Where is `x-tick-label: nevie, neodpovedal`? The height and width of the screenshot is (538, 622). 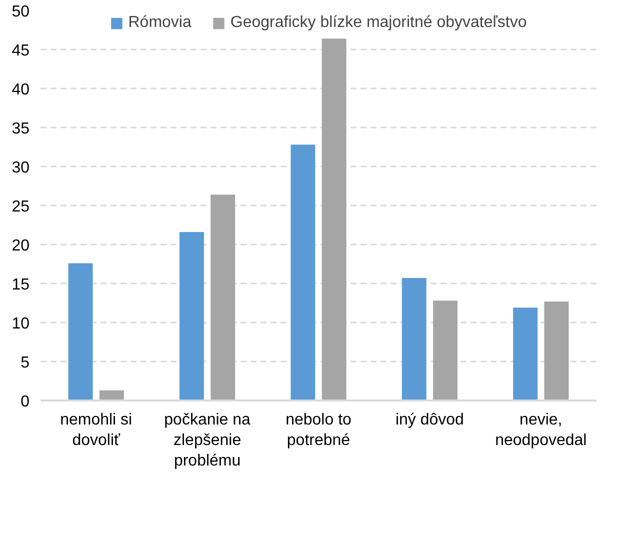 x-tick-label: nevie, neodpovedal is located at coordinates (541, 430).